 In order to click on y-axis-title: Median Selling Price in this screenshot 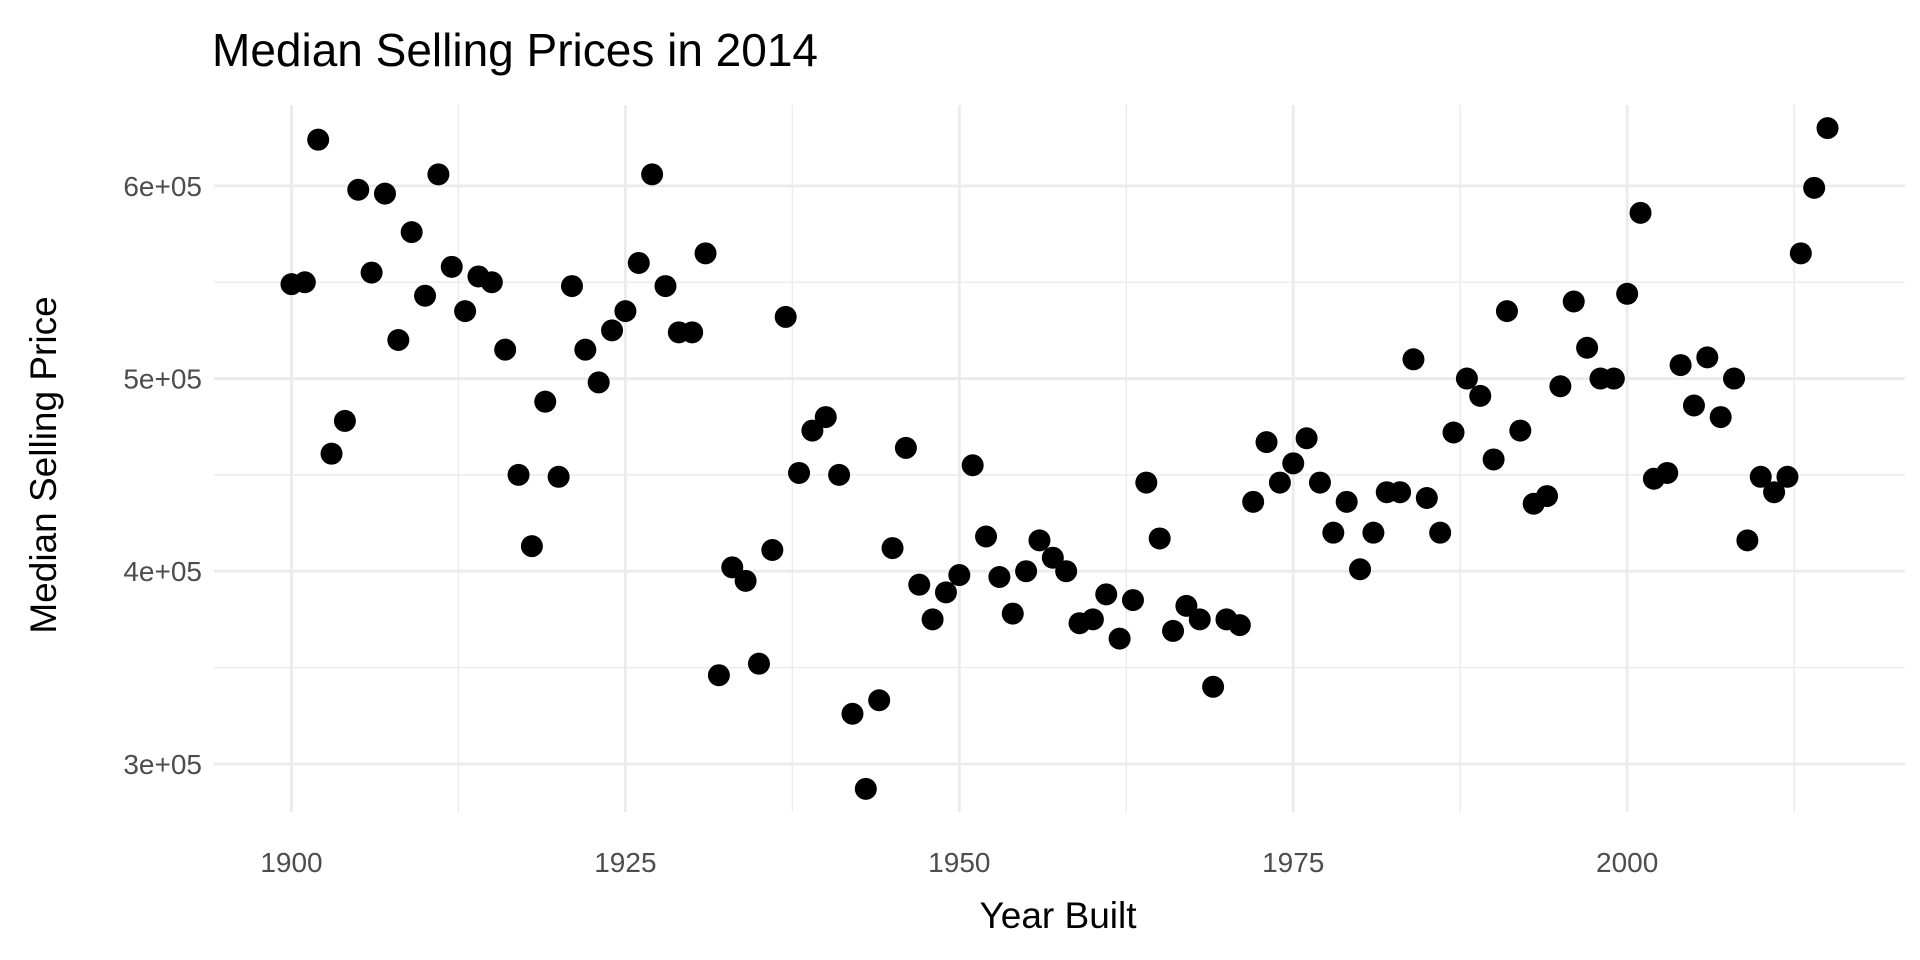, I will do `click(43, 464)`.